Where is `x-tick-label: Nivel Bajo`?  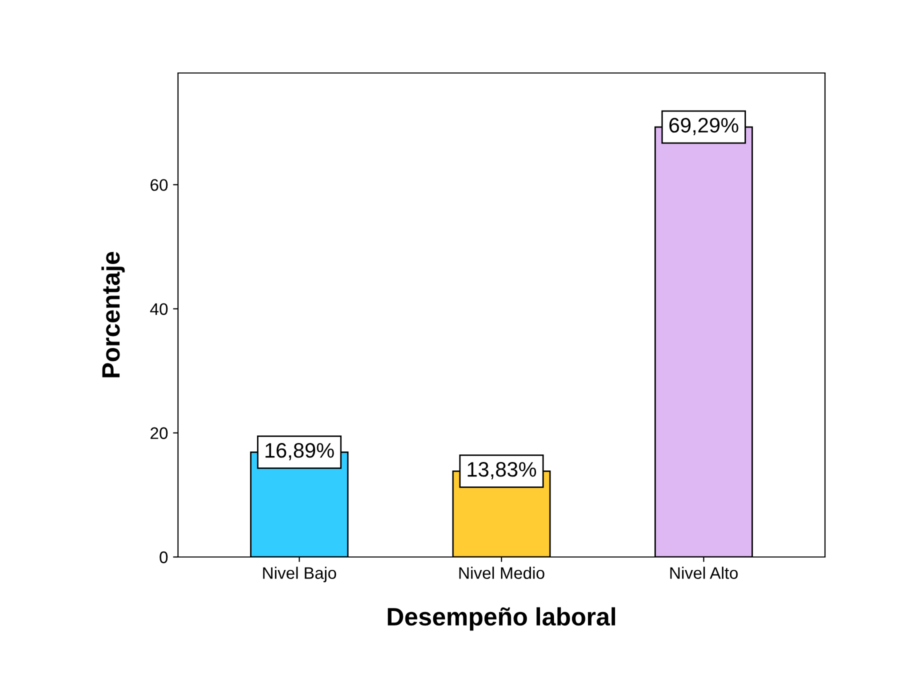
x-tick-label: Nivel Bajo is located at coordinates (299, 574).